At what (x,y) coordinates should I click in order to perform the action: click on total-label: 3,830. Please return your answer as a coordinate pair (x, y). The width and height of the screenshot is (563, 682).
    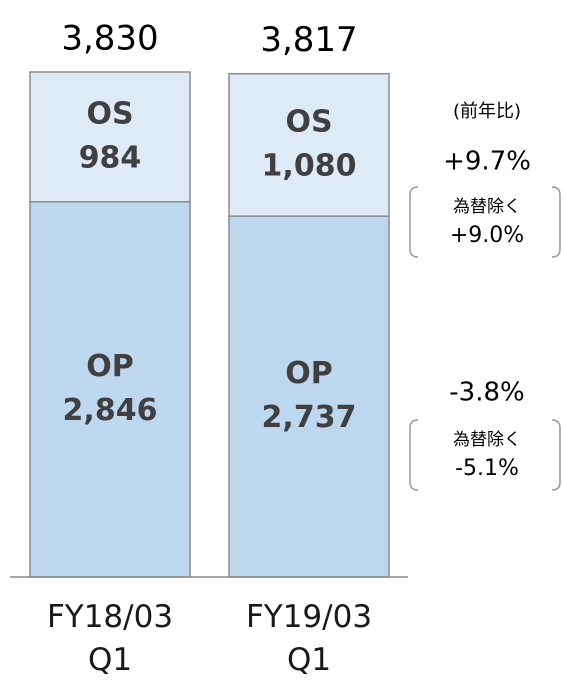
    Looking at the image, I should click on (109, 39).